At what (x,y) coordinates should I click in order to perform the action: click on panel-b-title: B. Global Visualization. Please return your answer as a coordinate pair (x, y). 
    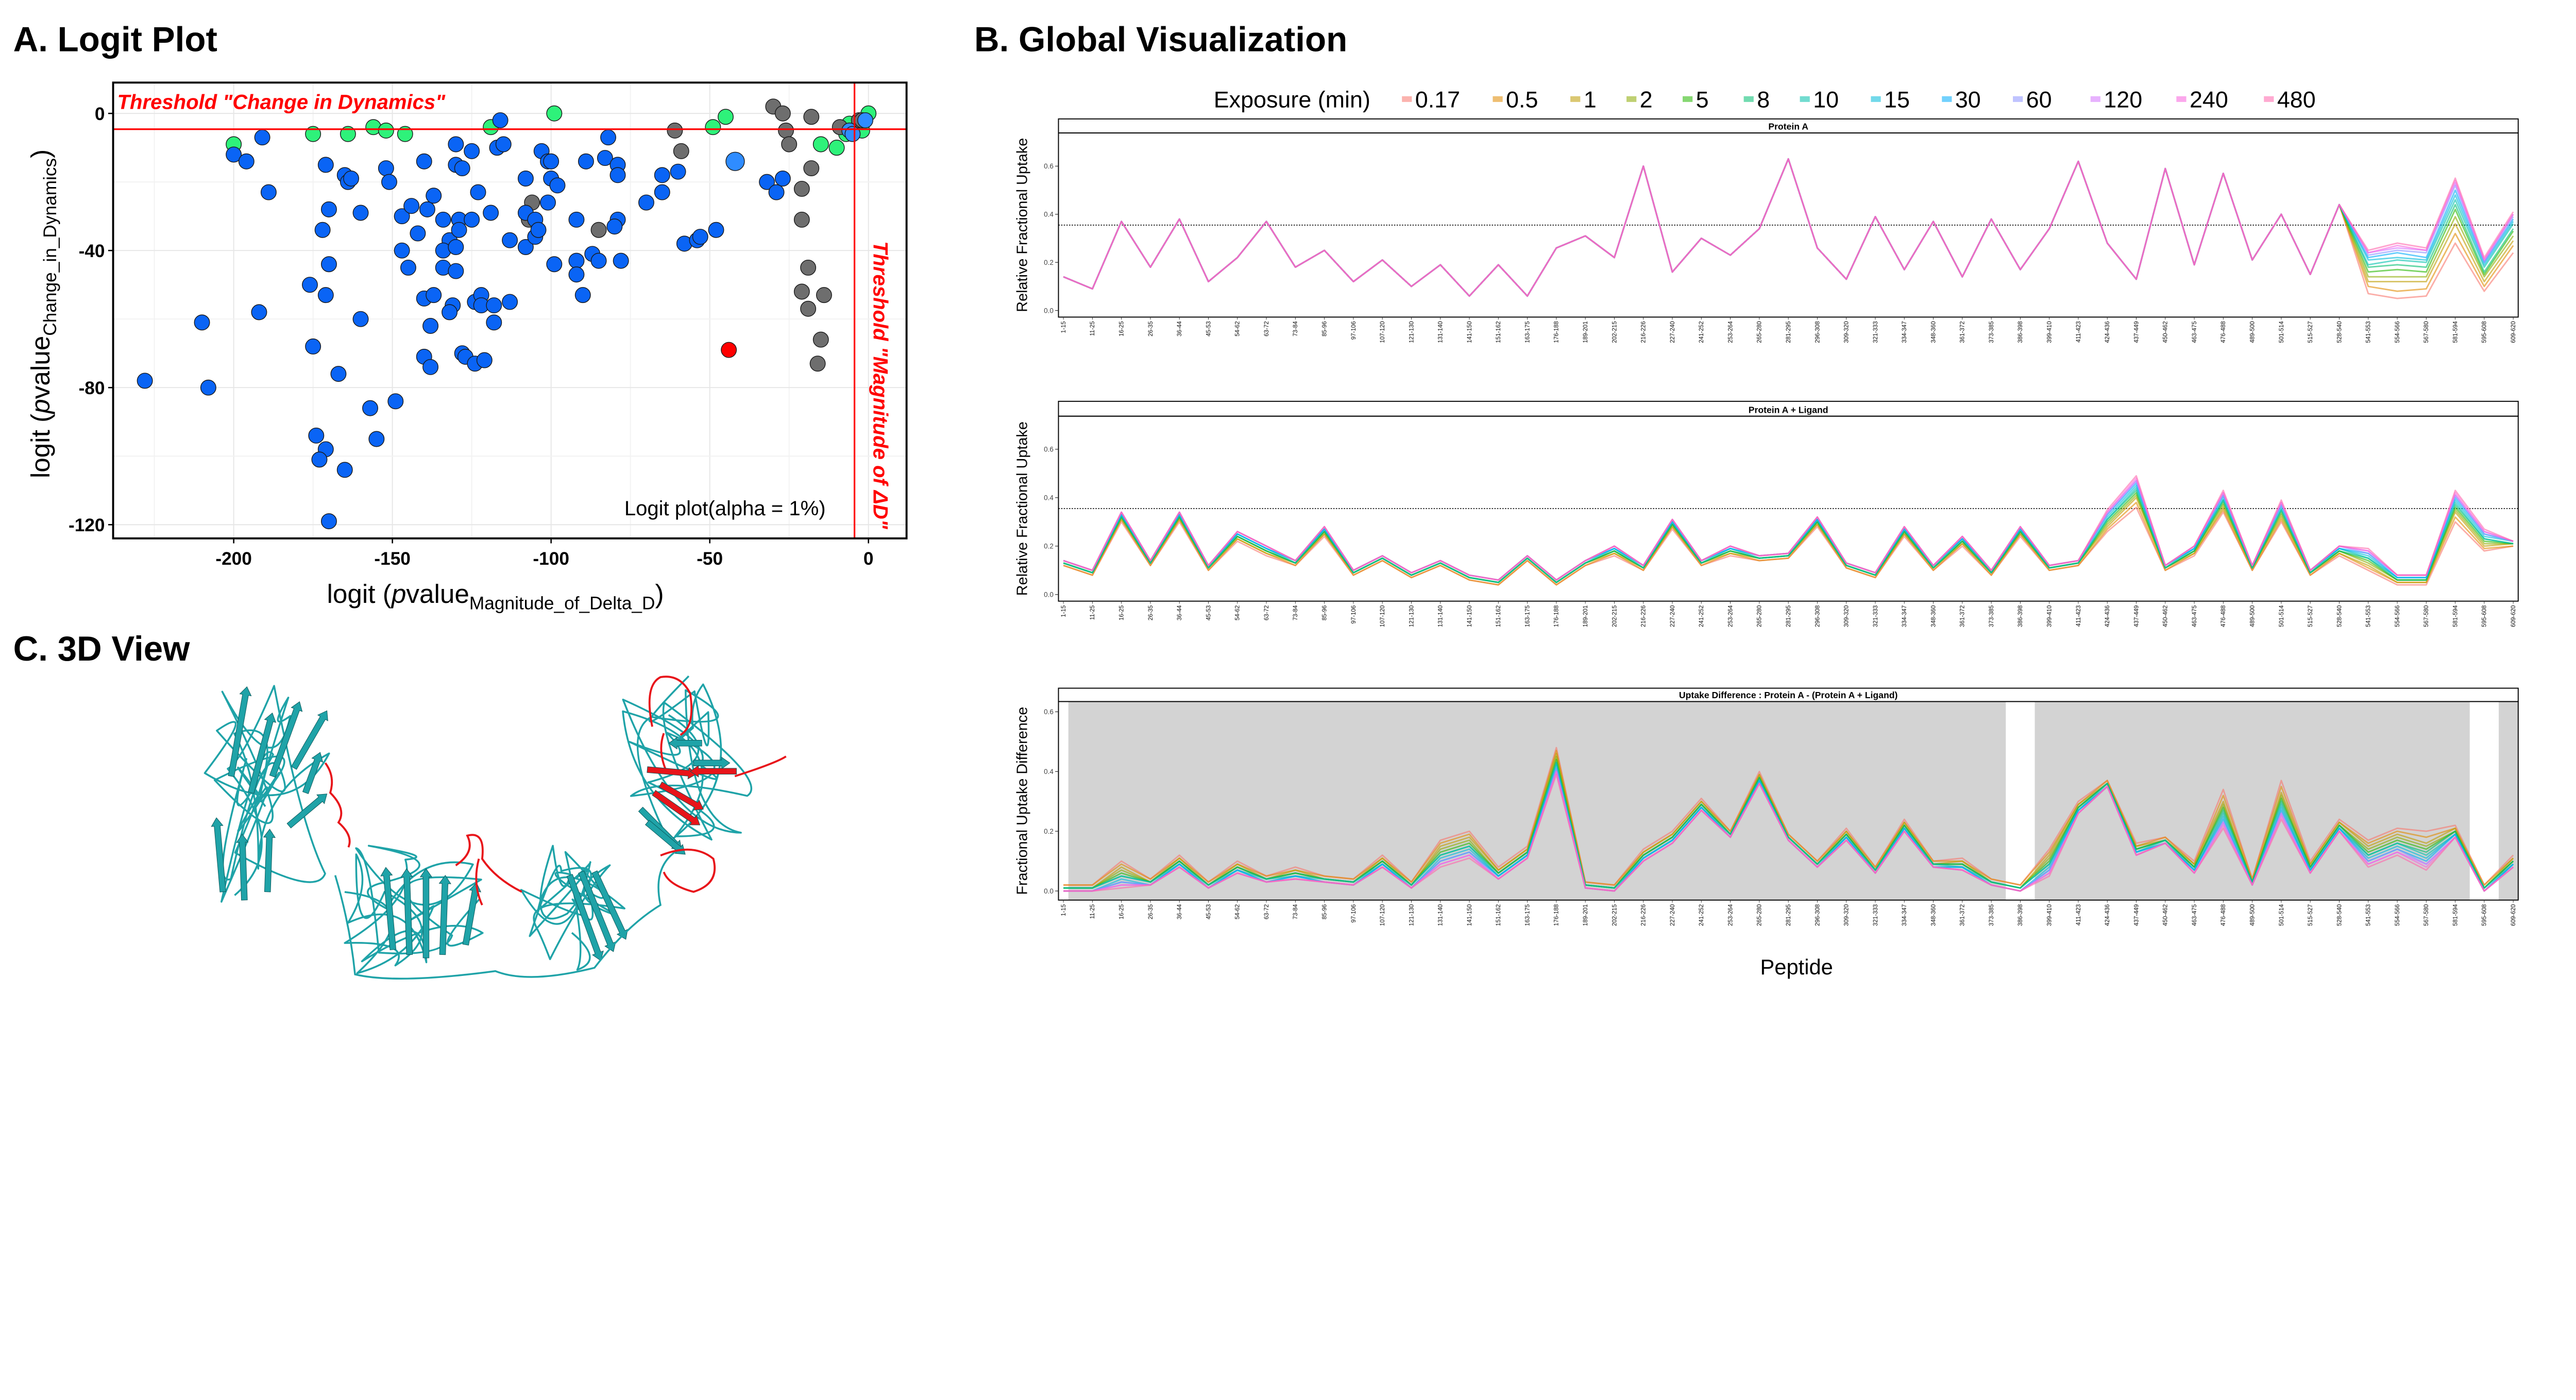
    Looking at the image, I should click on (1160, 39).